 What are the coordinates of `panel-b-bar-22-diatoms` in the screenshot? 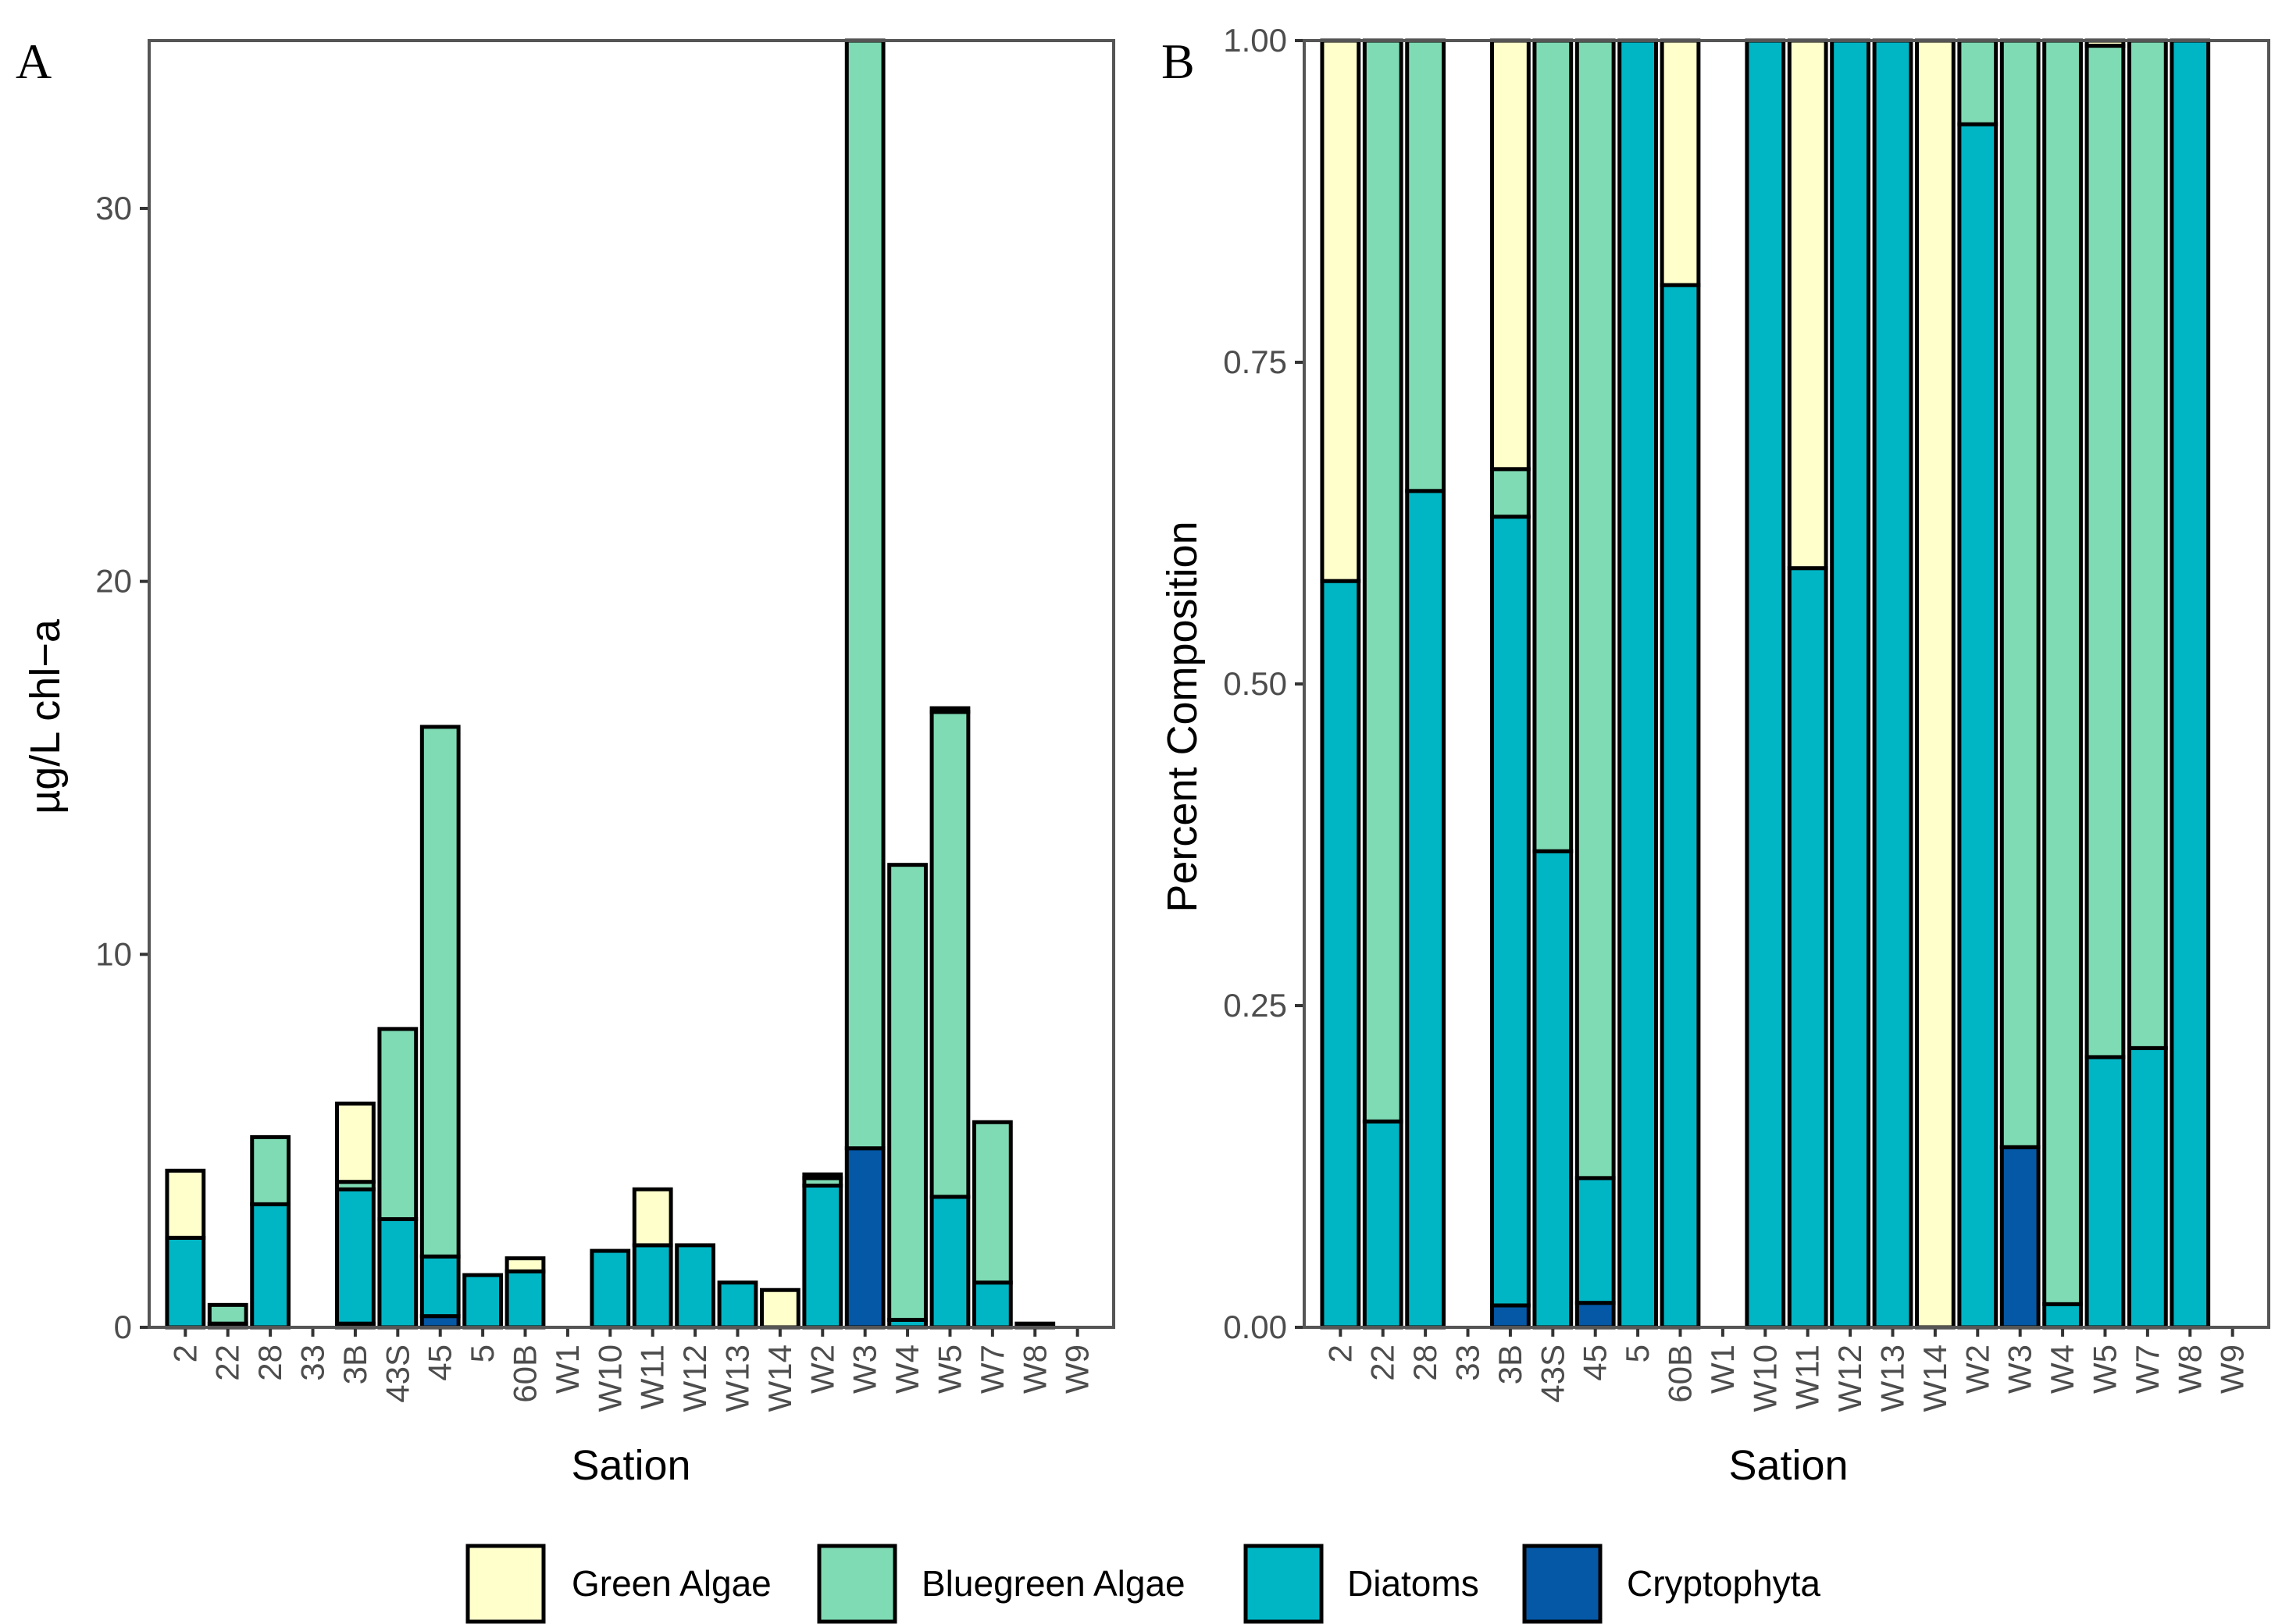 It's located at (1383, 1224).